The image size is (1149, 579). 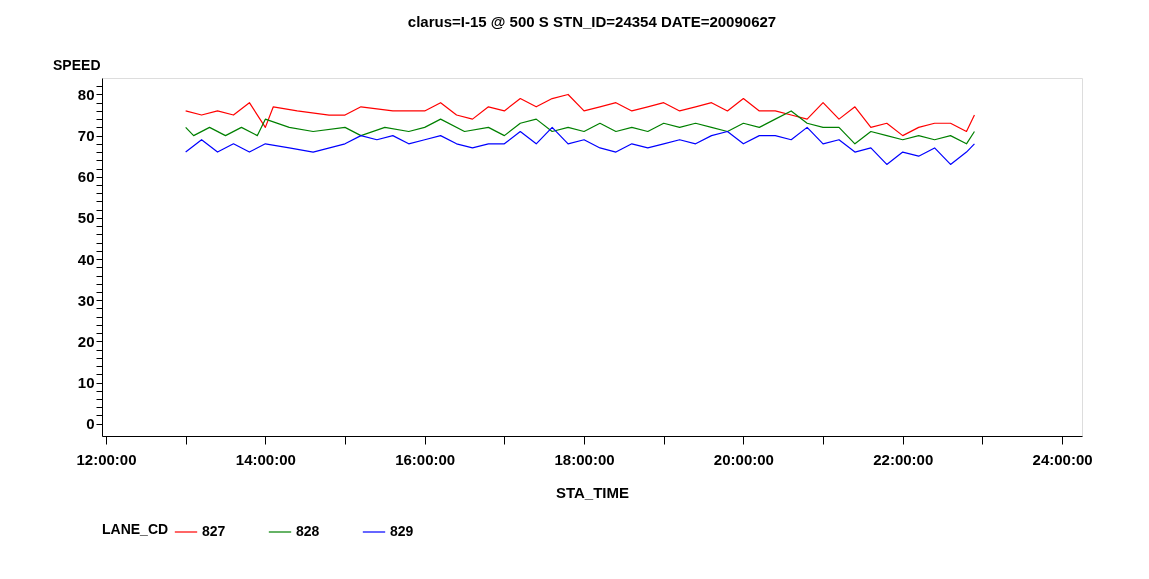 I want to click on x-tick-label: 14:00:00, so click(x=265, y=459).